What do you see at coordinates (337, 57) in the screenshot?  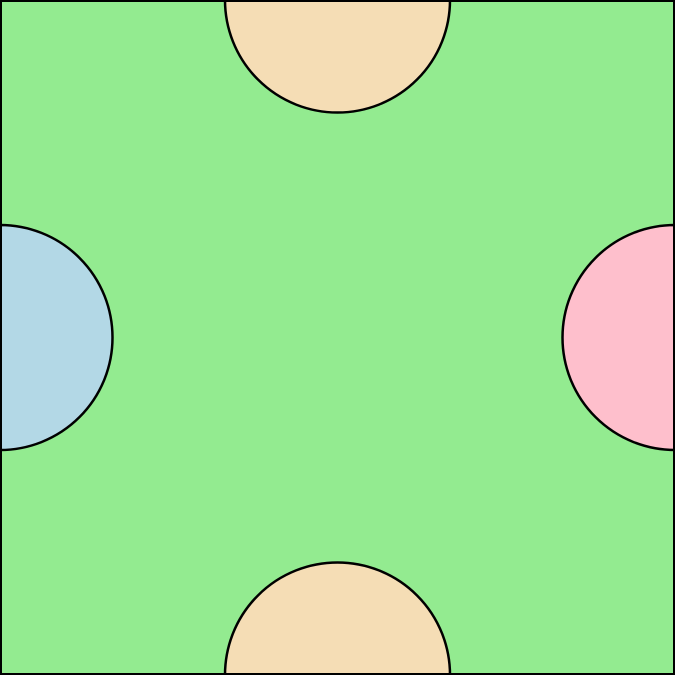 I see `top-semicircle` at bounding box center [337, 57].